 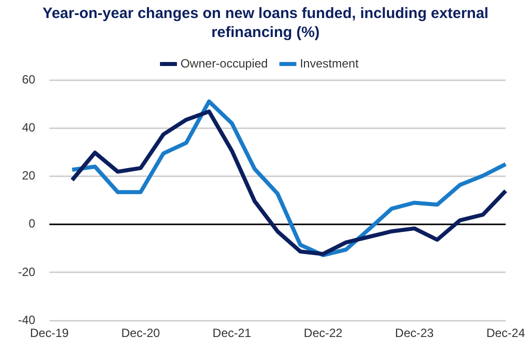 What do you see at coordinates (224, 63) in the screenshot?
I see `legend-label: Owner-occupied` at bounding box center [224, 63].